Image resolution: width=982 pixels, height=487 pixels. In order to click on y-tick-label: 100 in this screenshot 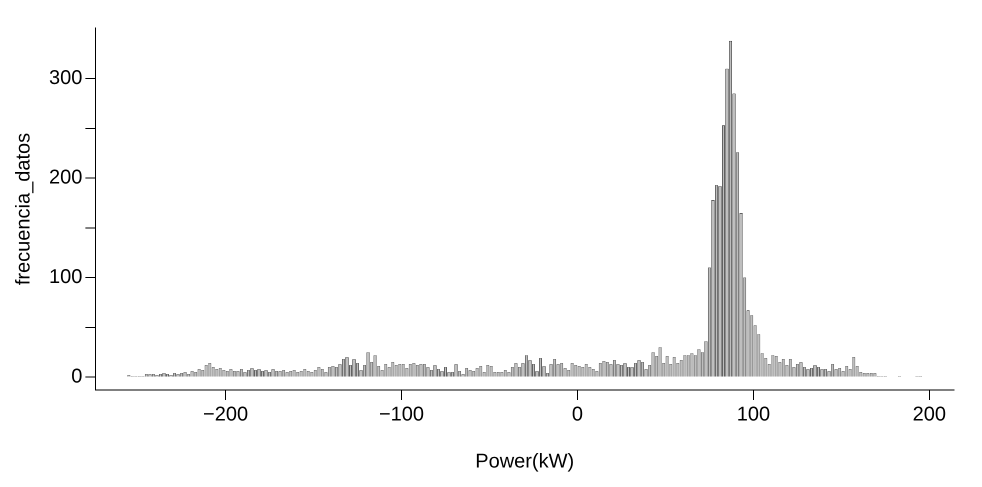, I will do `click(65, 277)`.